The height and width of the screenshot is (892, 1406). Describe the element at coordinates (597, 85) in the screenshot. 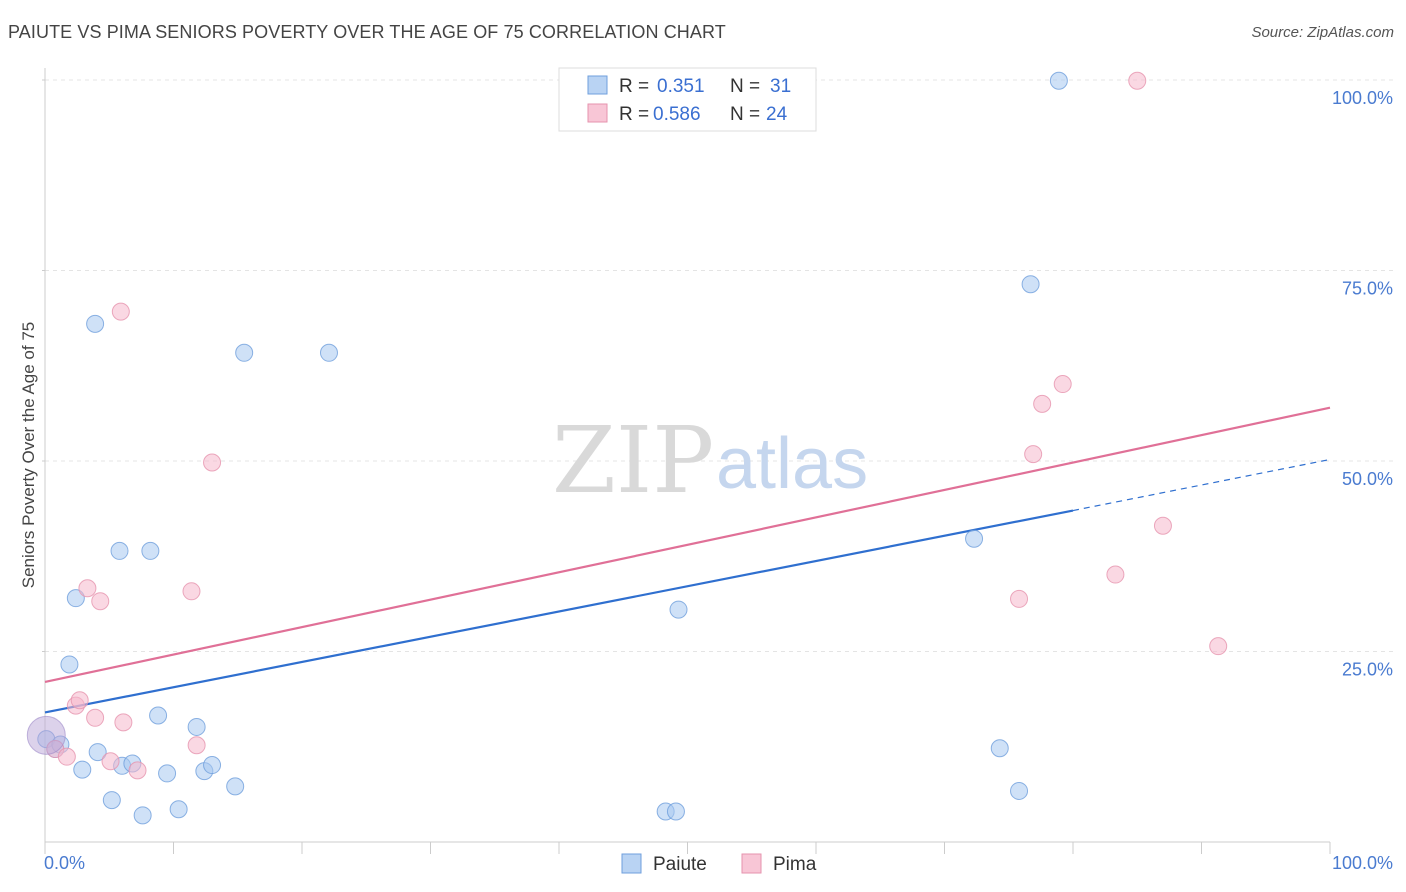

I see `legend-swatch-paiute` at that location.